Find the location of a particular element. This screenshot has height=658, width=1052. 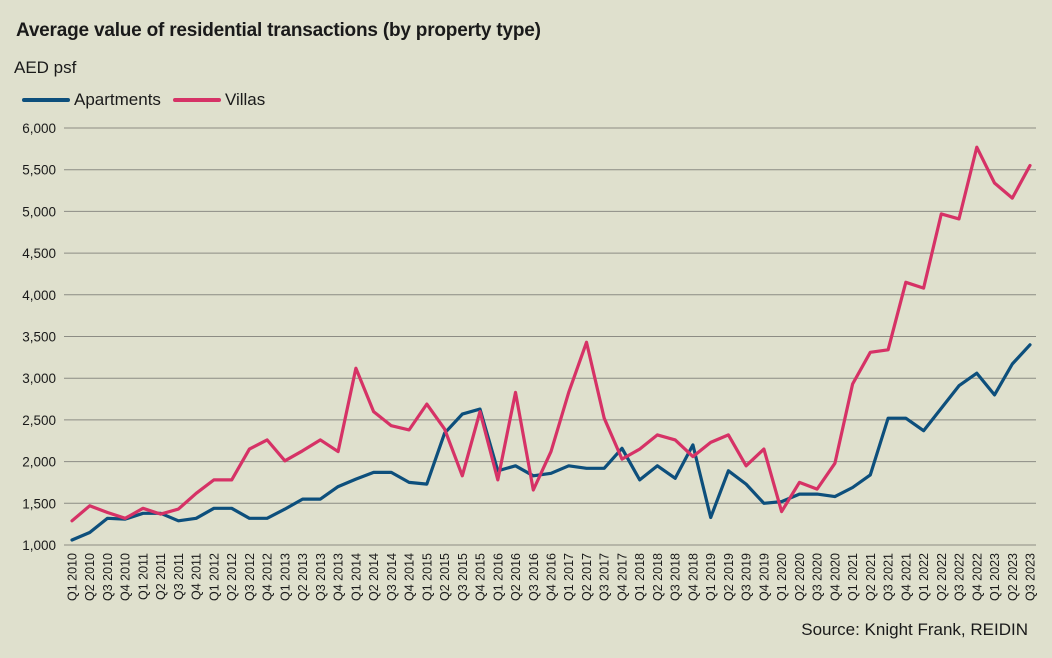

x-tick-label: Q2 2011 is located at coordinates (161, 576).